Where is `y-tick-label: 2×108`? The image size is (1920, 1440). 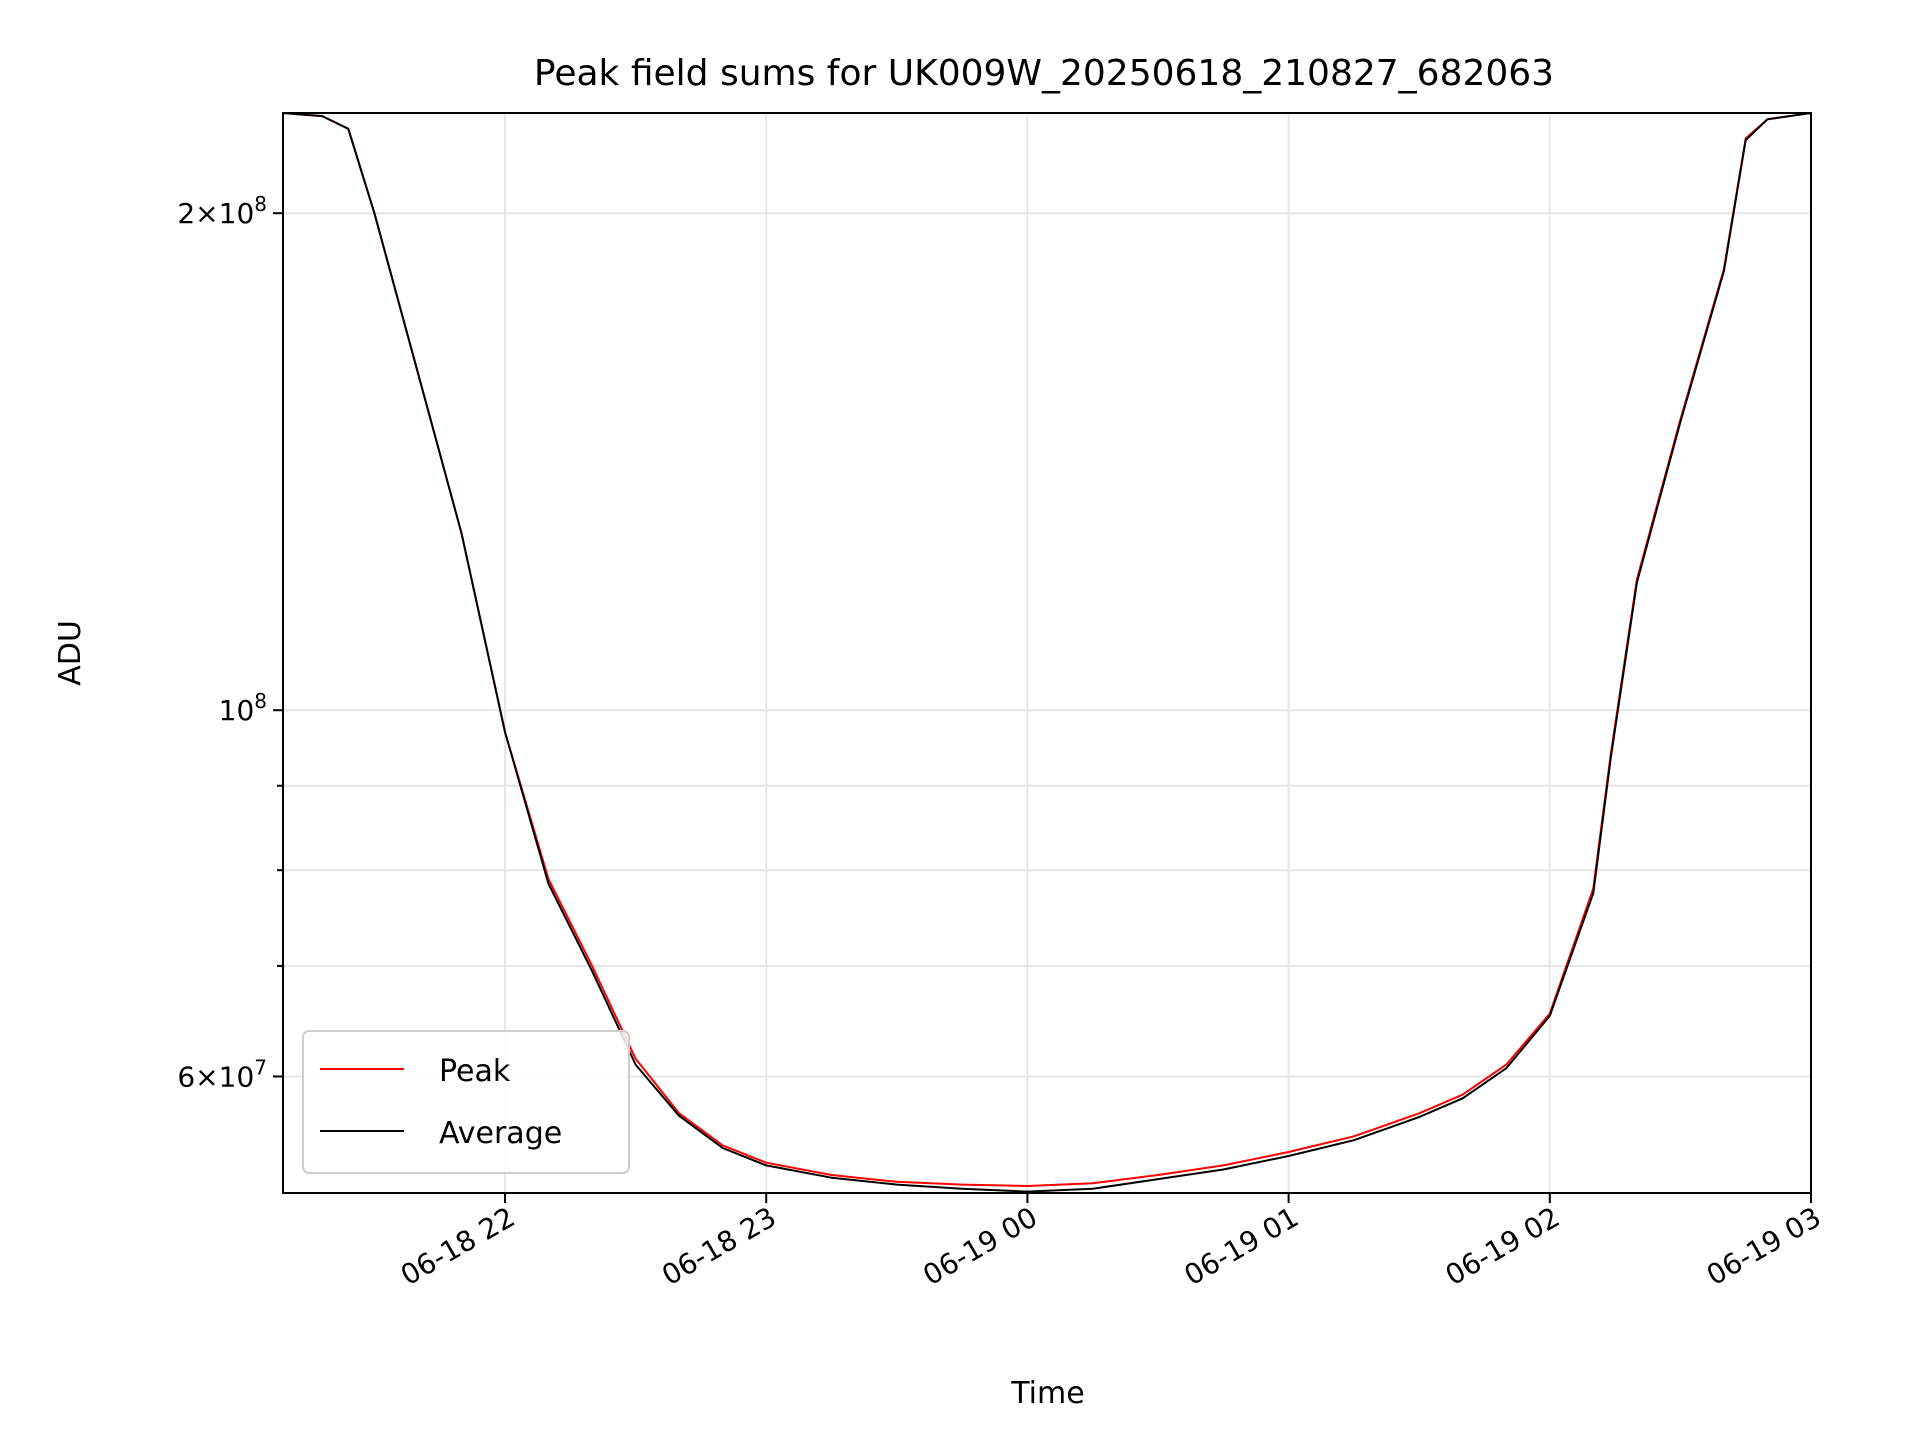 y-tick-label: 2×108 is located at coordinates (222, 211).